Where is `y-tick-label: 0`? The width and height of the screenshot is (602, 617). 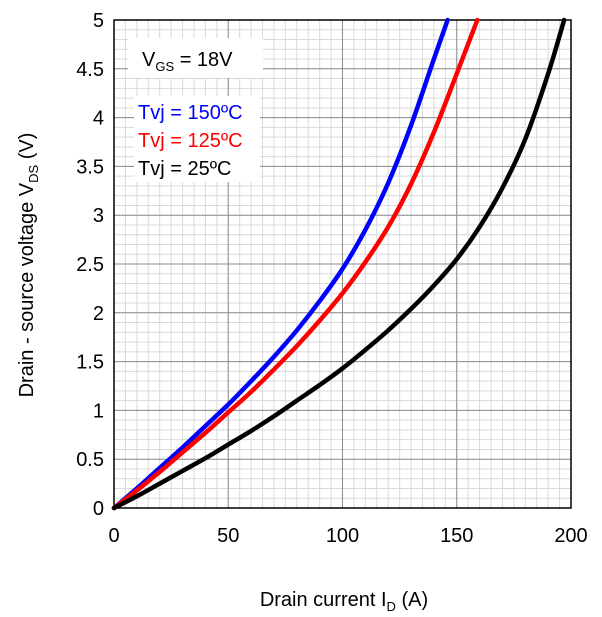 y-tick-label: 0 is located at coordinates (98, 509).